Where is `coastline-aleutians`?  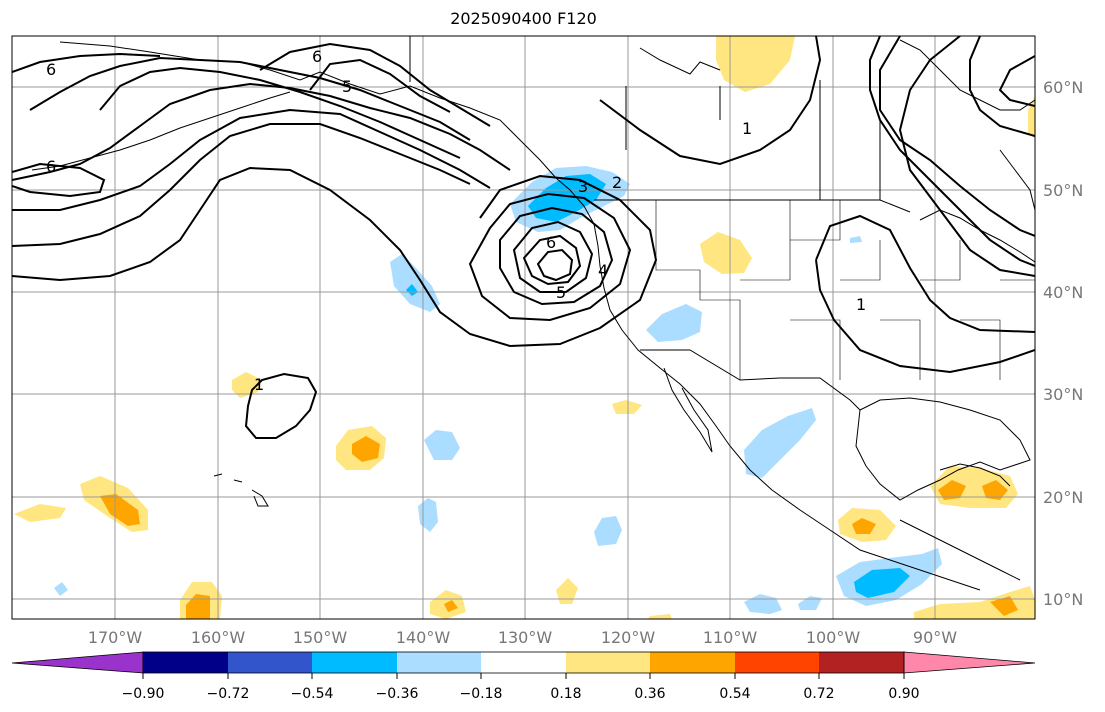
coastline-aleutians is located at coordinates (161, 131).